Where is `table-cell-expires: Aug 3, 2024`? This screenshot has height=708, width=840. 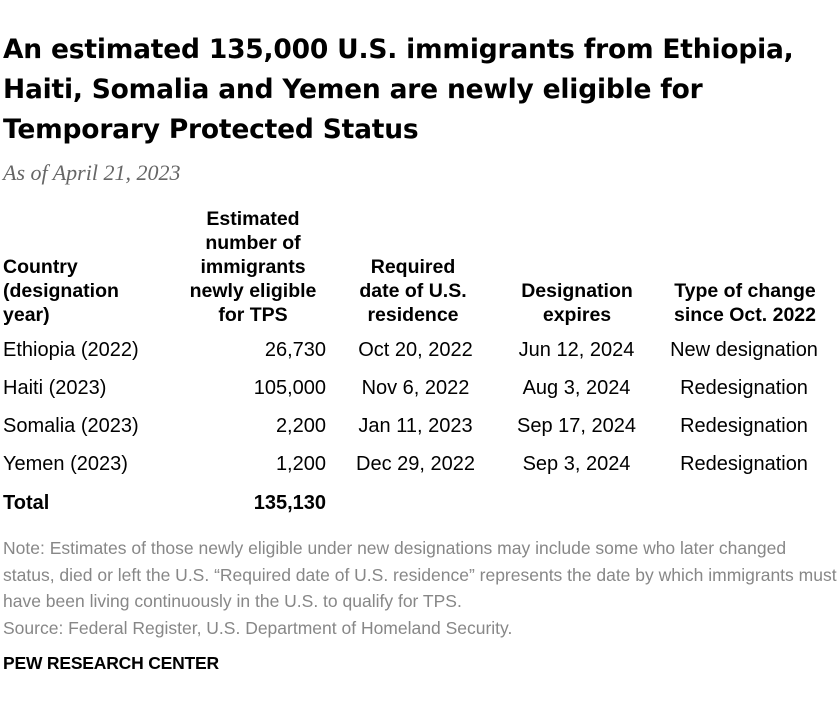
table-cell-expires: Aug 3, 2024 is located at coordinates (576, 388).